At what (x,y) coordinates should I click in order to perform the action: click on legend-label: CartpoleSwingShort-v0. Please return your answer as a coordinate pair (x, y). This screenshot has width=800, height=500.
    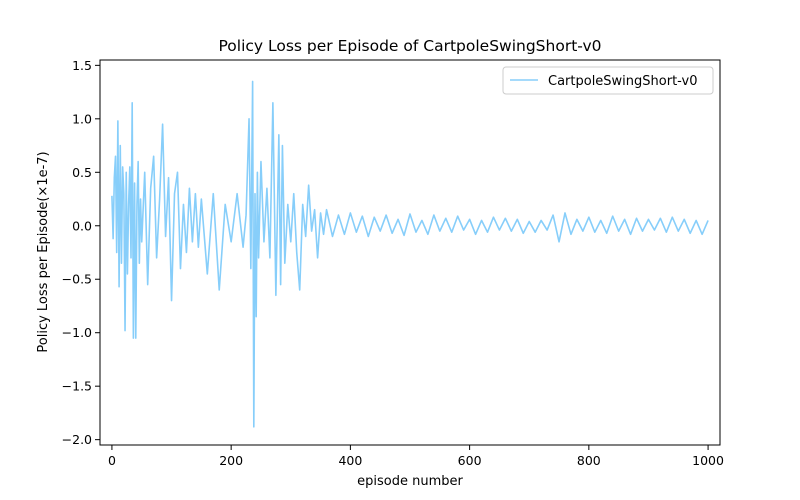
    Looking at the image, I should click on (622, 81).